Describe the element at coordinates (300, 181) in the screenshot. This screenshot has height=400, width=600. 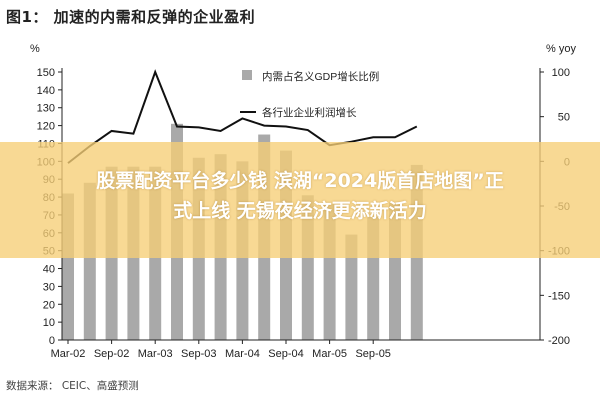
I see `overlay-headline-line1: 股票配资平台多少钱 滨湖“2024版首店地图”正` at that location.